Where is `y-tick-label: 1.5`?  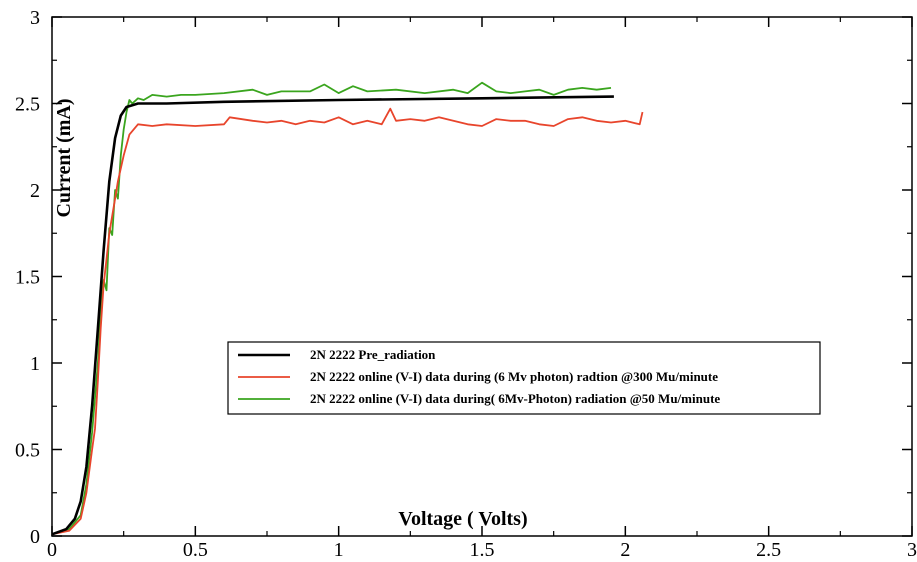 y-tick-label: 1.5 is located at coordinates (27, 278).